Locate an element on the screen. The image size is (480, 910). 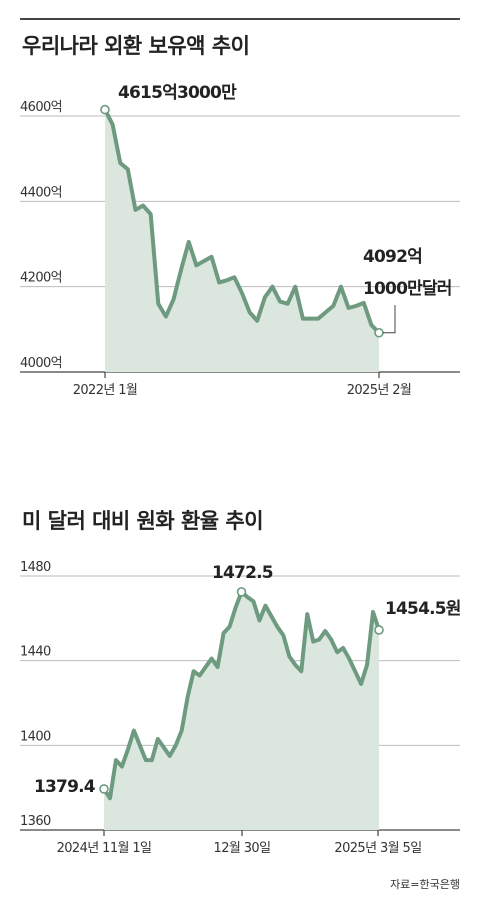
y-tick-label: 4000억 is located at coordinates (41, 363).